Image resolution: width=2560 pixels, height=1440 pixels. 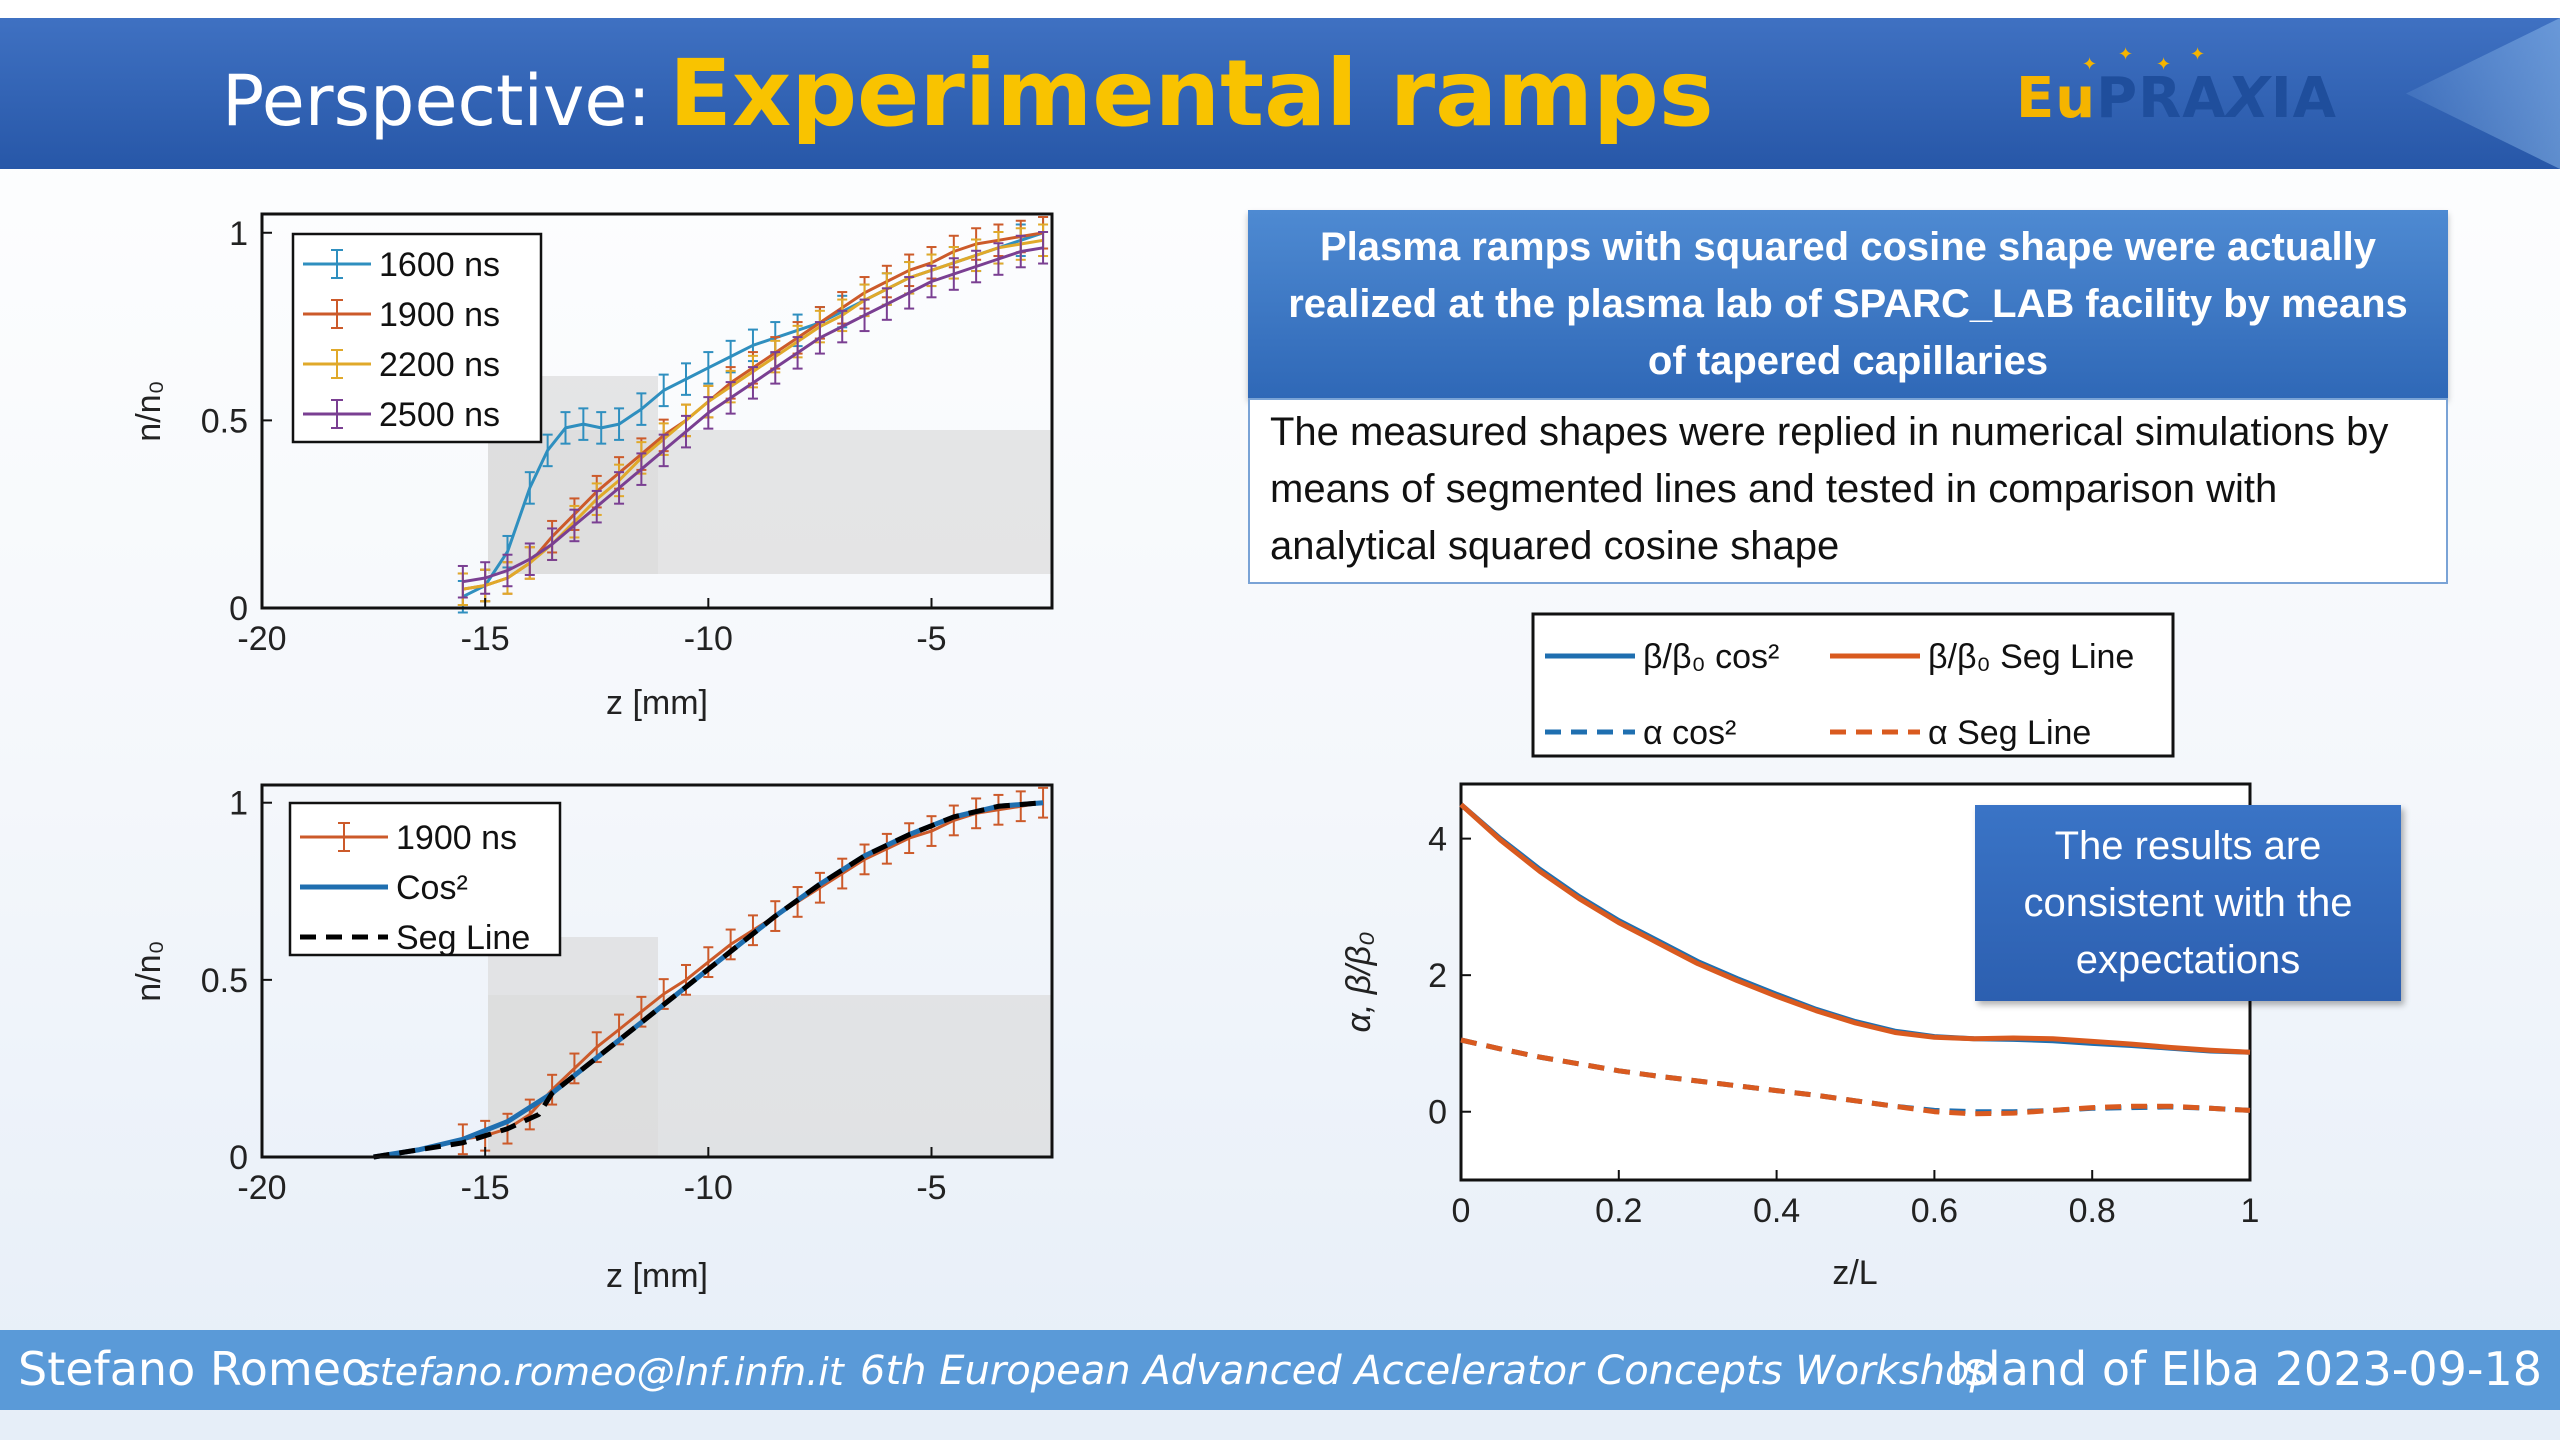 I want to click on place-date: Island of Elba 2023-09-18, so click(x=2246, y=1369).